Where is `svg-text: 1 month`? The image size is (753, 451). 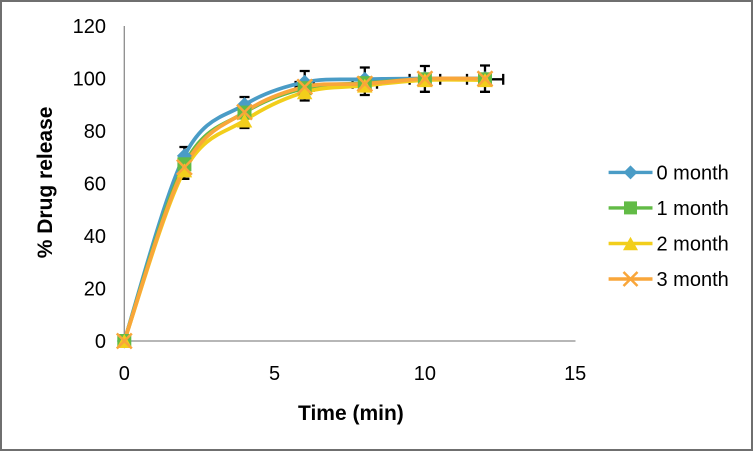 svg-text: 1 month is located at coordinates (693, 209).